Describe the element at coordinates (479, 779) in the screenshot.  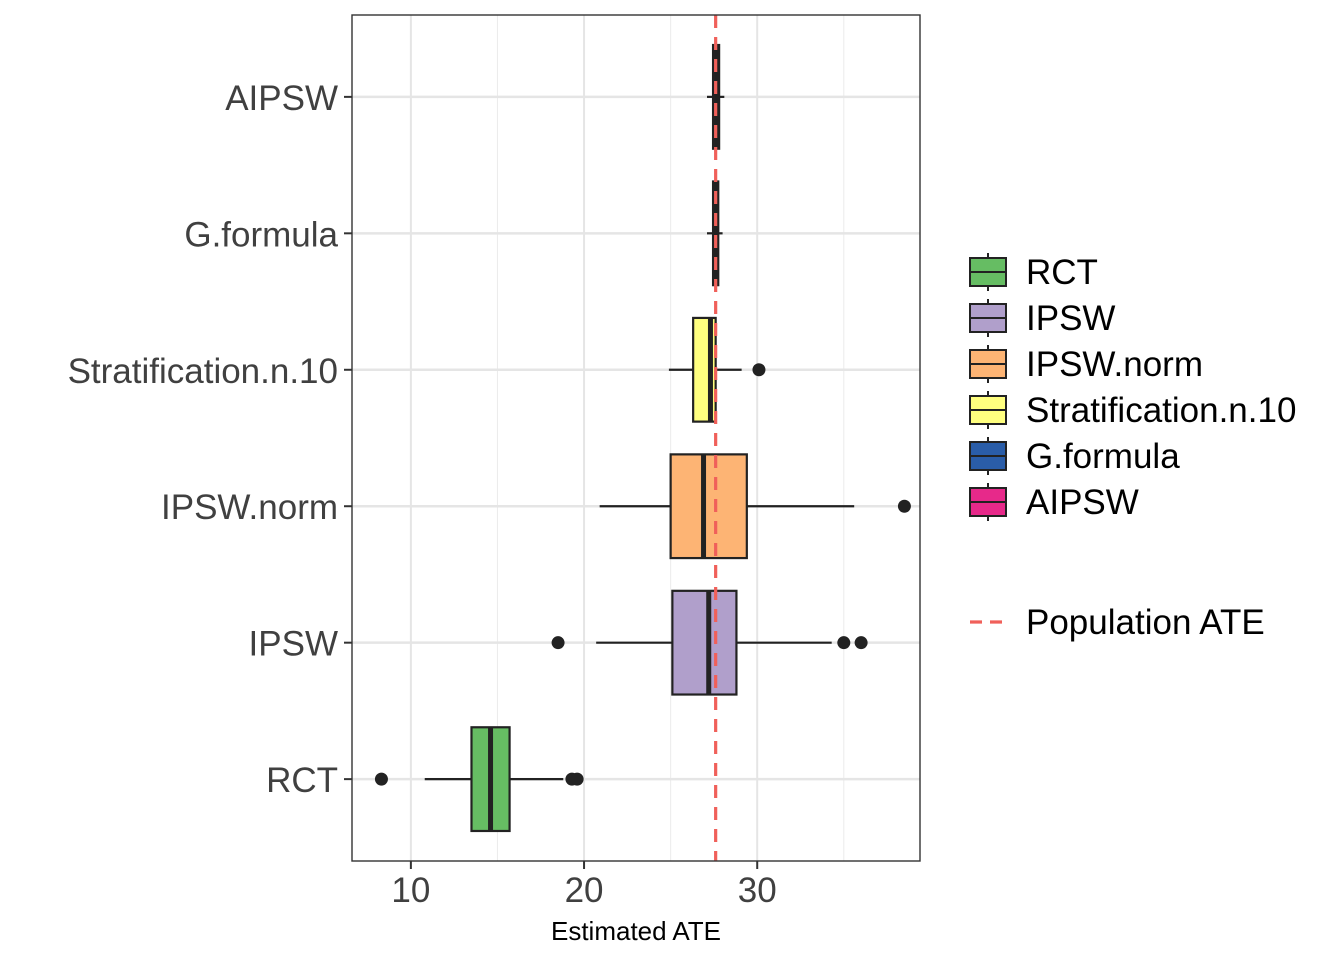
I see `boxplot-RCT` at that location.